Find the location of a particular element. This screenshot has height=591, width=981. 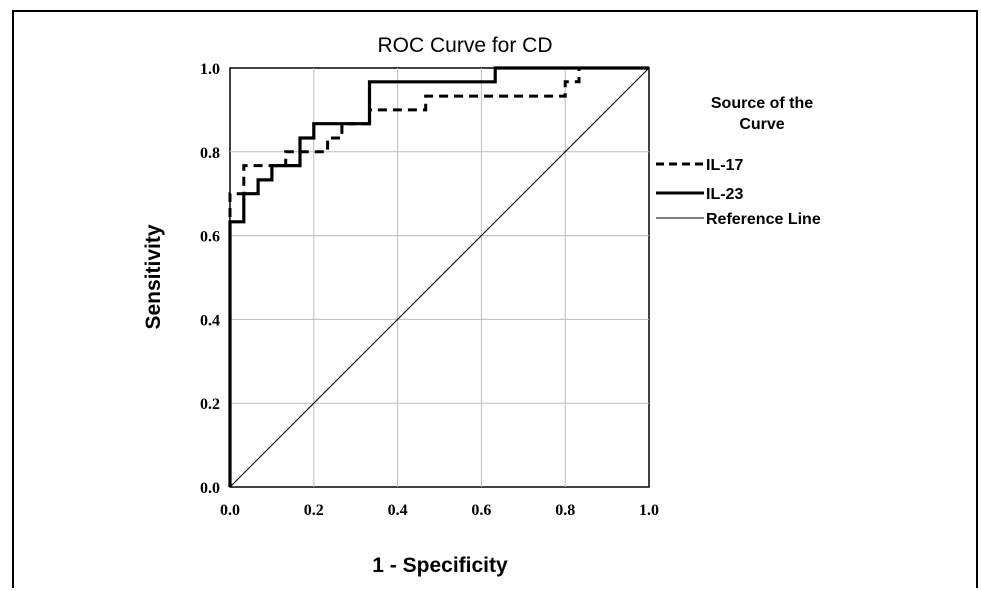

legend-label-reference: Reference Line is located at coordinates (763, 219).